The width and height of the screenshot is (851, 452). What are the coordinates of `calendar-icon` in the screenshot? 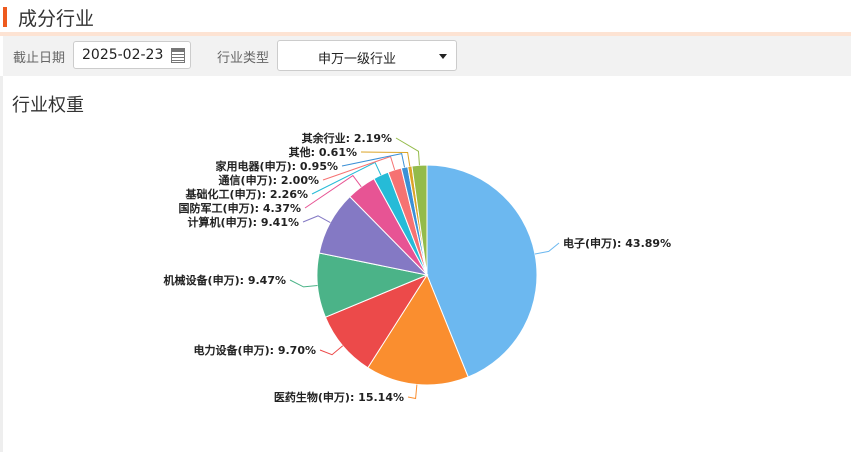 It's located at (178, 55).